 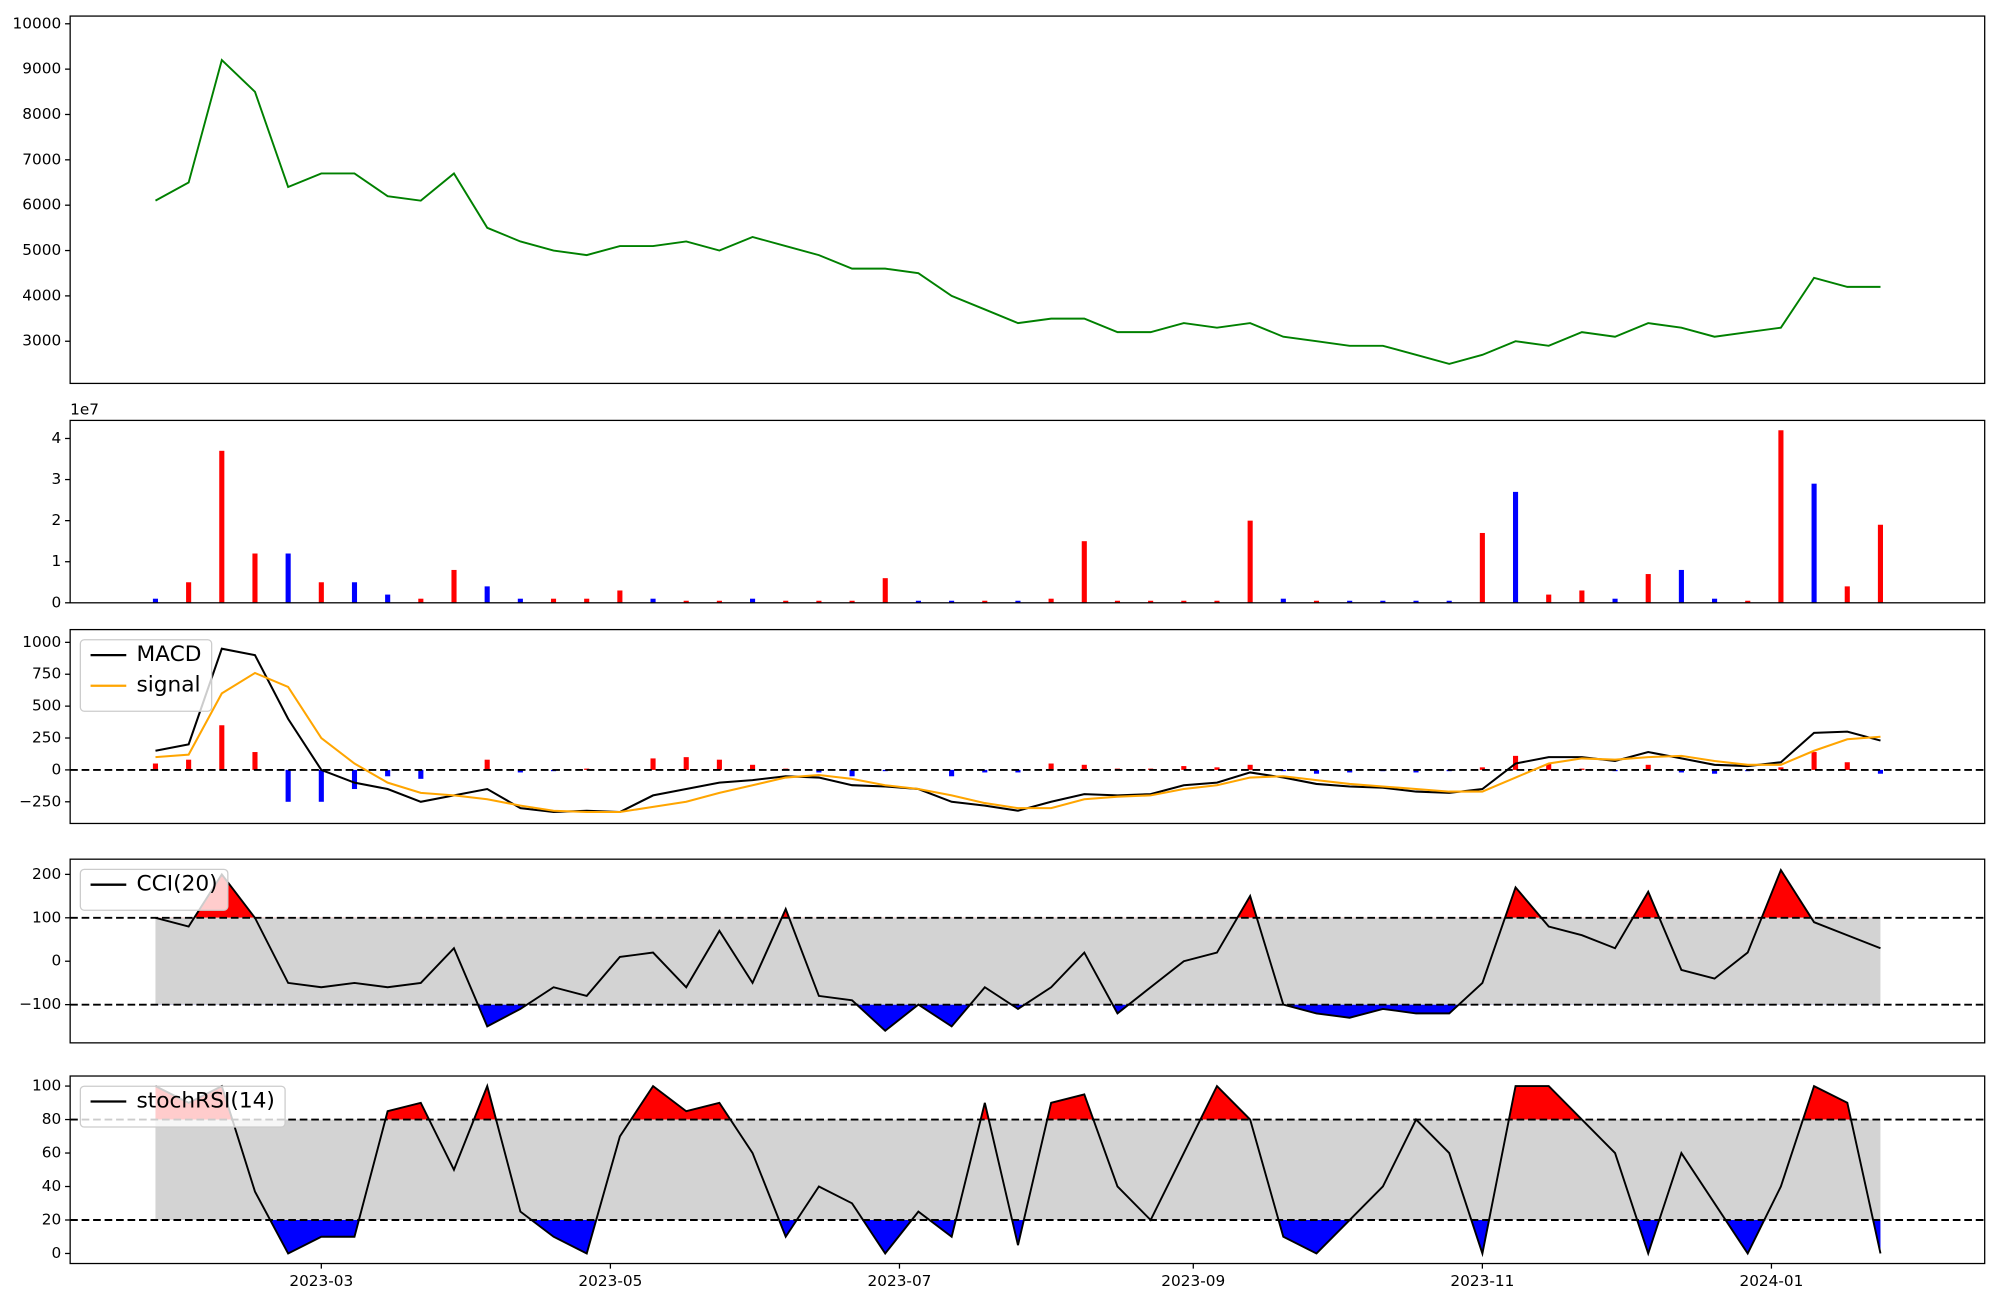 What do you see at coordinates (41, 250) in the screenshot?
I see `y-tick-label: 5000` at bounding box center [41, 250].